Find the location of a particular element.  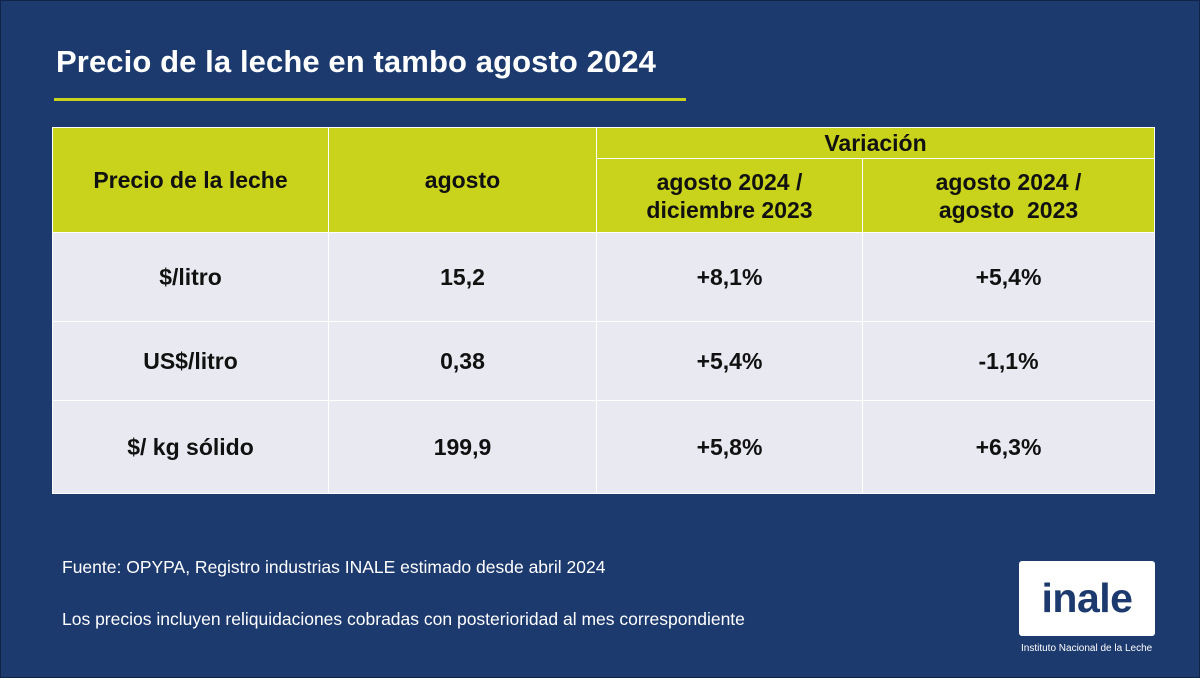

header-variation-vs-december: agosto 2024 / diciembre 2023 is located at coordinates (729, 195).